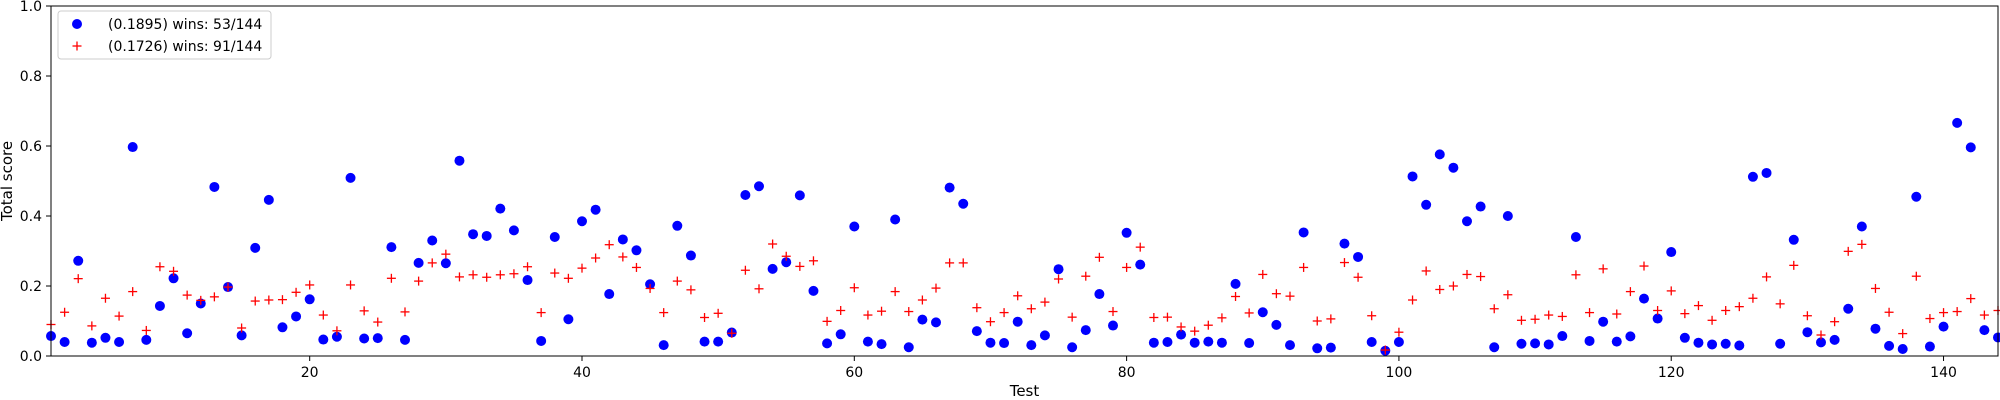 This screenshot has height=400, width=2000. I want to click on legend-label-series-2: (0.1726) wins: 91/144, so click(185, 47).